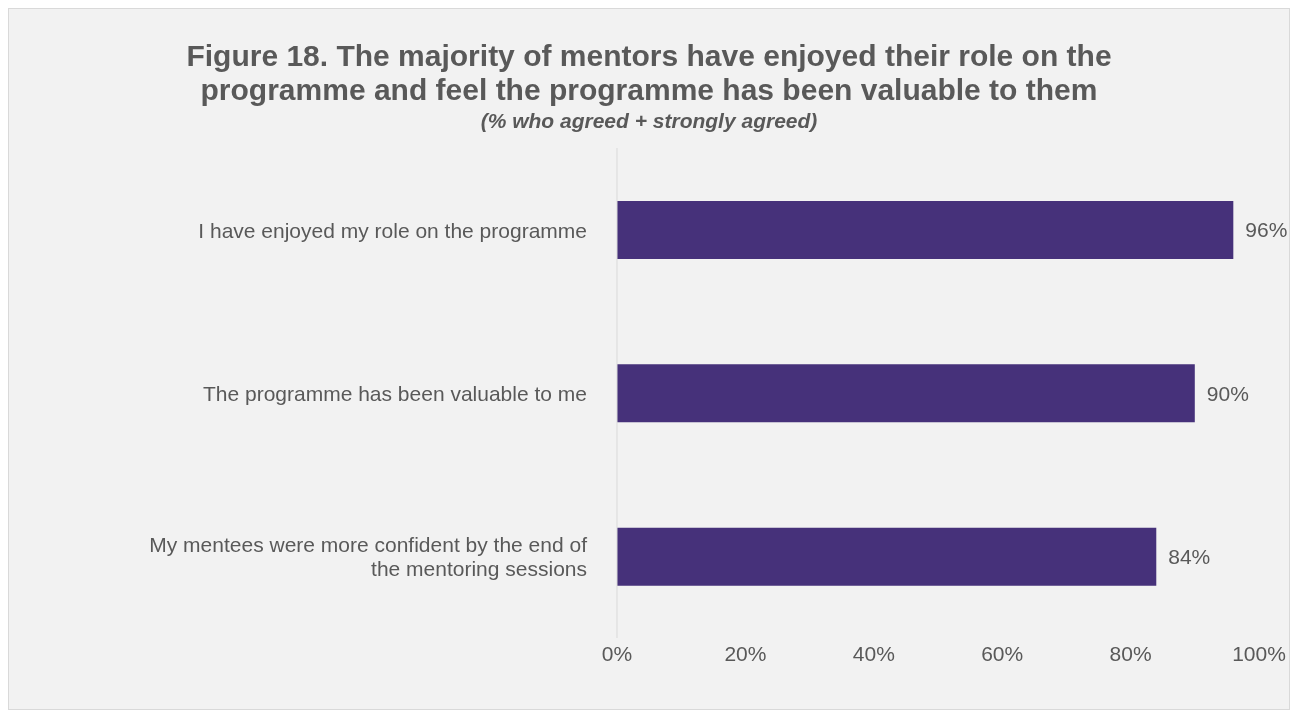  I want to click on data-label: 96%, so click(1266, 230).